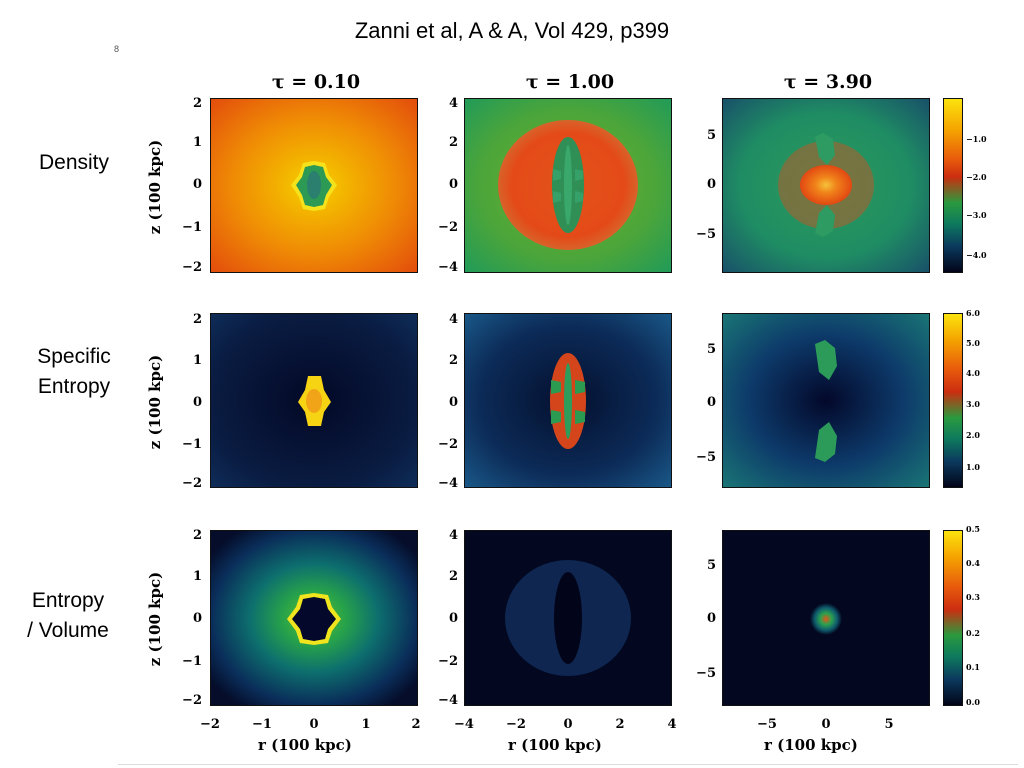 The height and width of the screenshot is (768, 1024). I want to click on colorbar-entropy-tick: 3.0, so click(973, 404).